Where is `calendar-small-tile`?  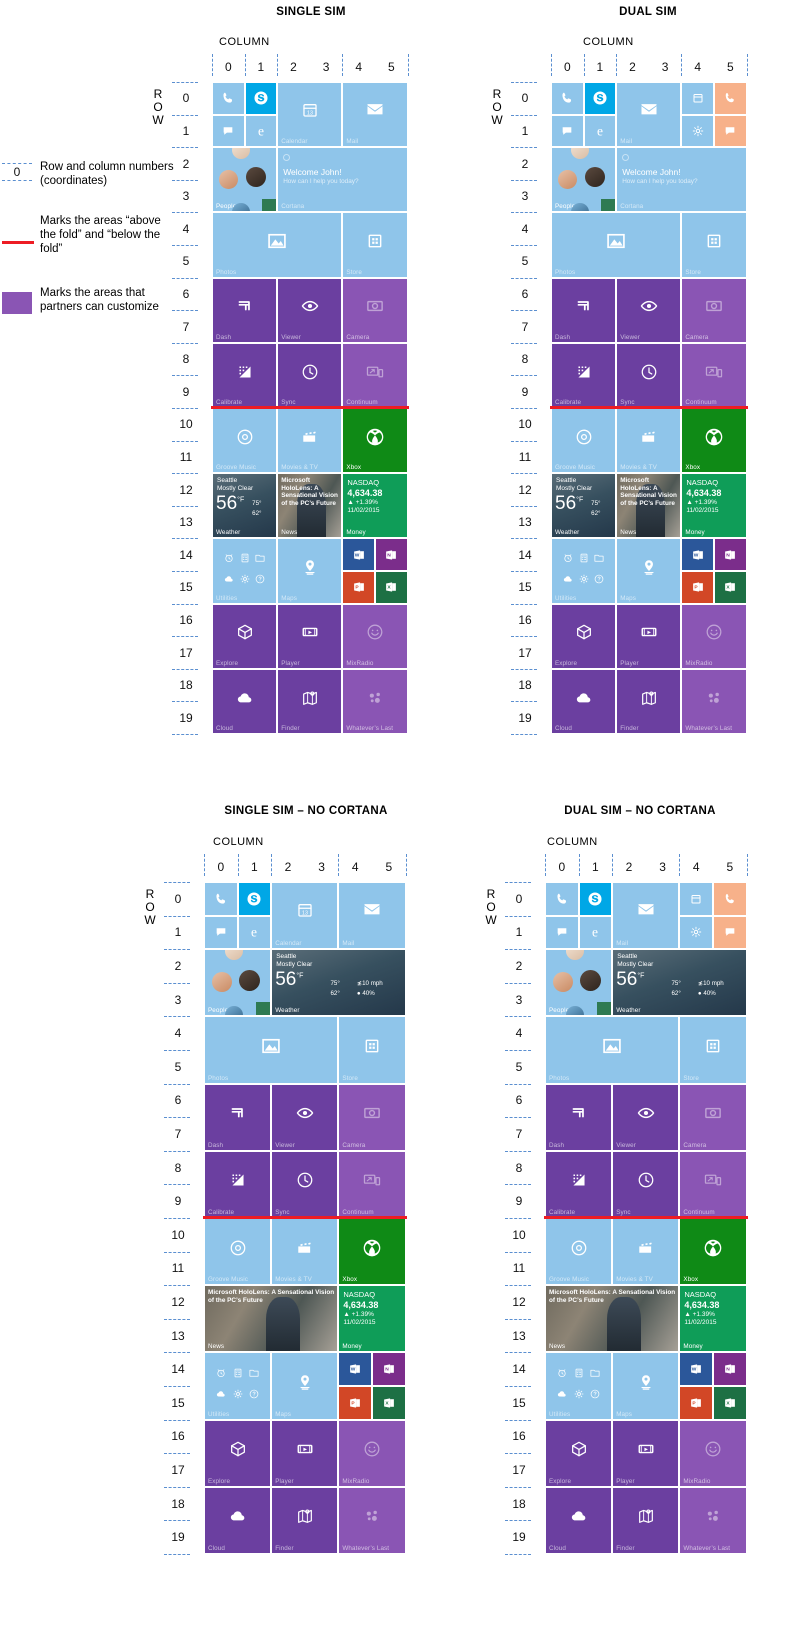
calendar-small-tile is located at coordinates (696, 899).